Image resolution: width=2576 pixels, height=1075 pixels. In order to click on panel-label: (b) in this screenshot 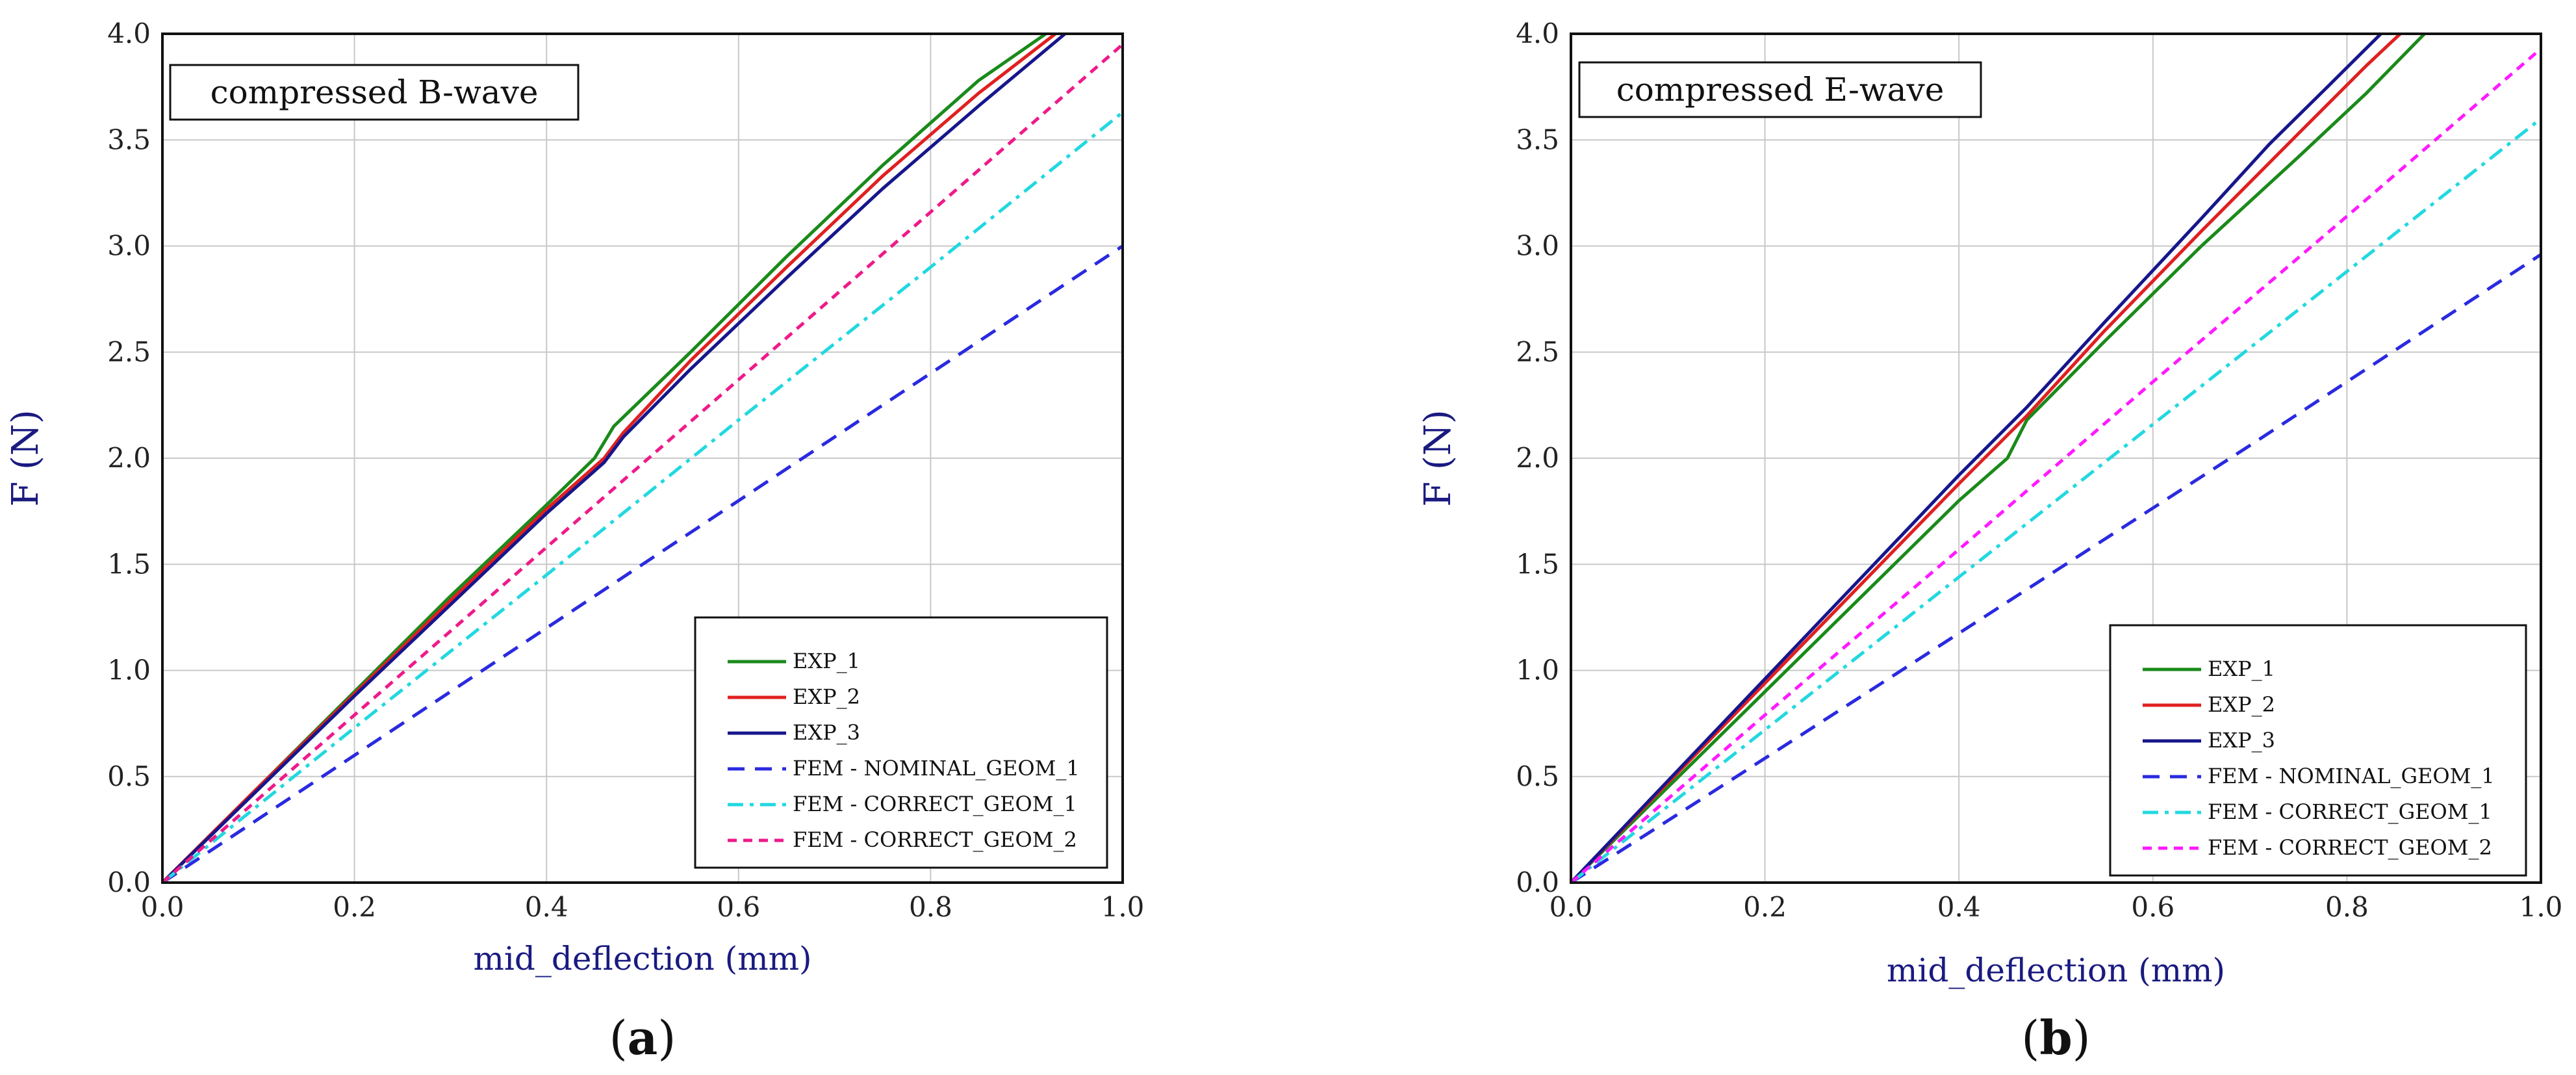, I will do `click(2056, 1037)`.